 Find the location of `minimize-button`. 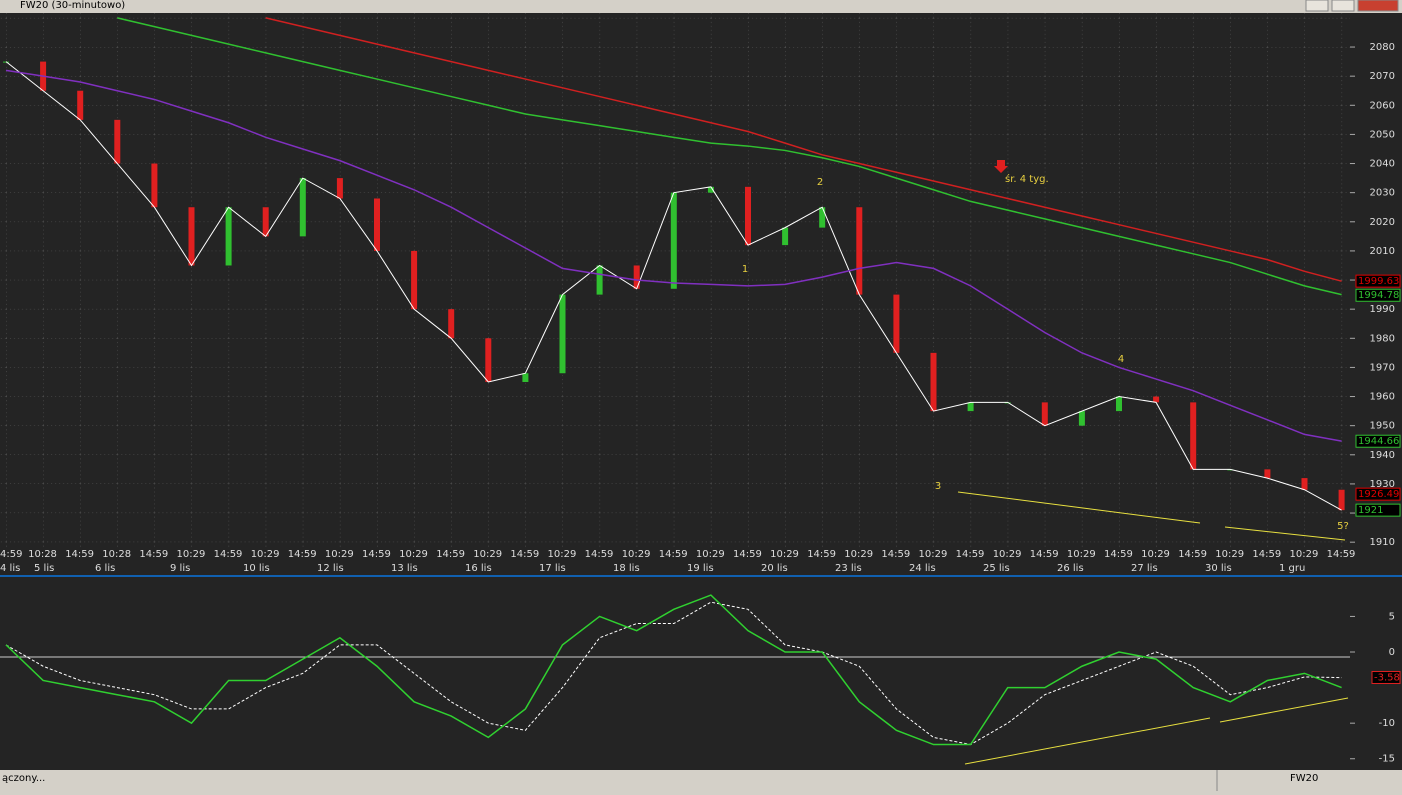

minimize-button is located at coordinates (1317, 6).